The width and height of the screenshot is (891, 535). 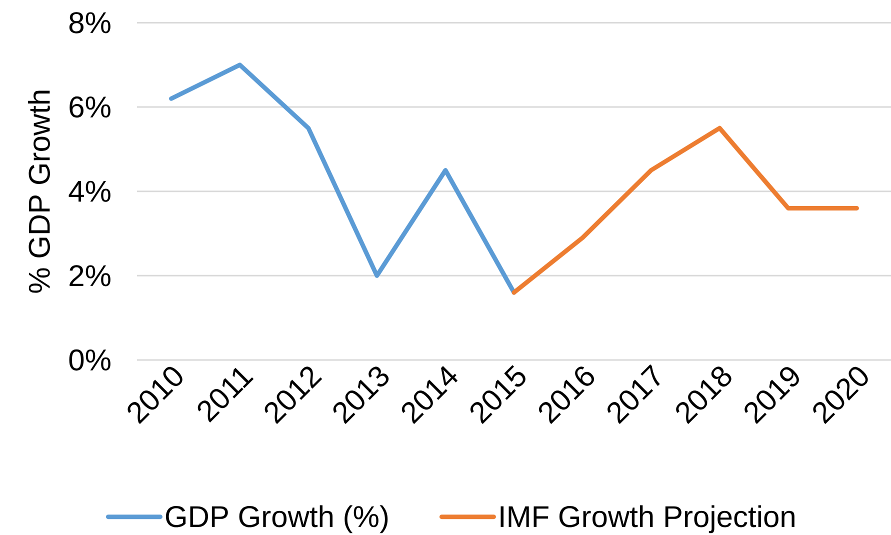 I want to click on y-tick-label: 0%, so click(x=89, y=360).